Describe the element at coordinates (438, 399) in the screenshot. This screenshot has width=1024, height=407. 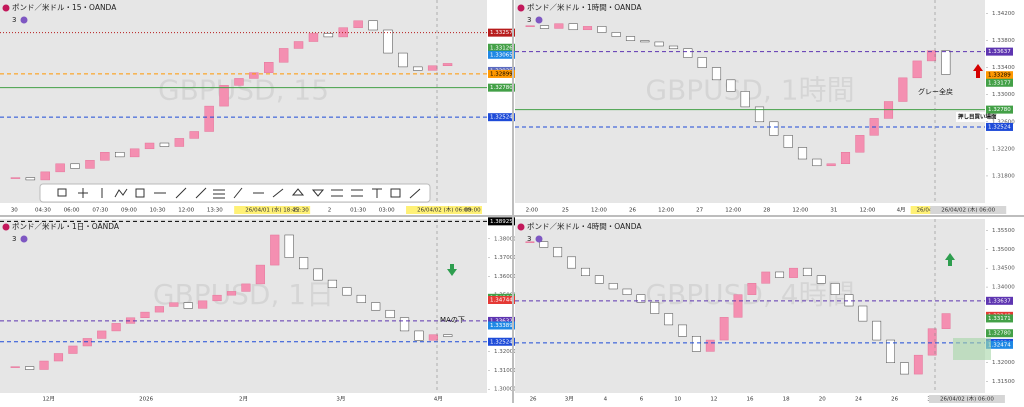
I see `x-tick-label: 4月` at that location.